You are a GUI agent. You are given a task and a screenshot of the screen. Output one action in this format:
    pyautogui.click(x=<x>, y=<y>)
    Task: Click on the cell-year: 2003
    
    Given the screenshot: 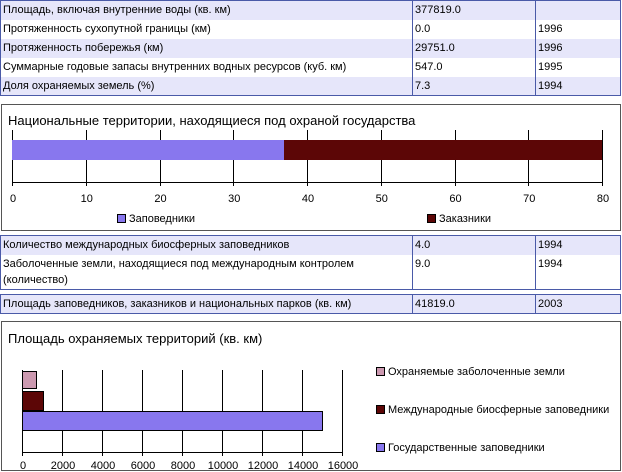 What is the action you would take?
    pyautogui.click(x=578, y=304)
    